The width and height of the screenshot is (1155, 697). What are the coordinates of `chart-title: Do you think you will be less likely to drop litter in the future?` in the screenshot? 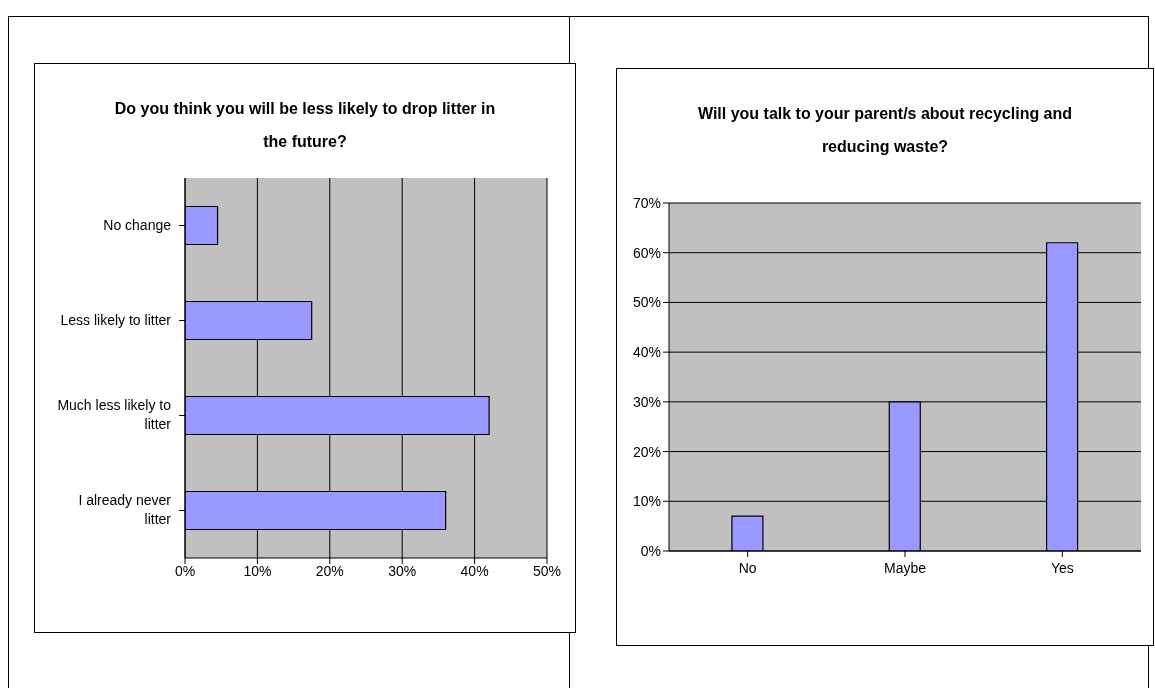 It's located at (305, 125).